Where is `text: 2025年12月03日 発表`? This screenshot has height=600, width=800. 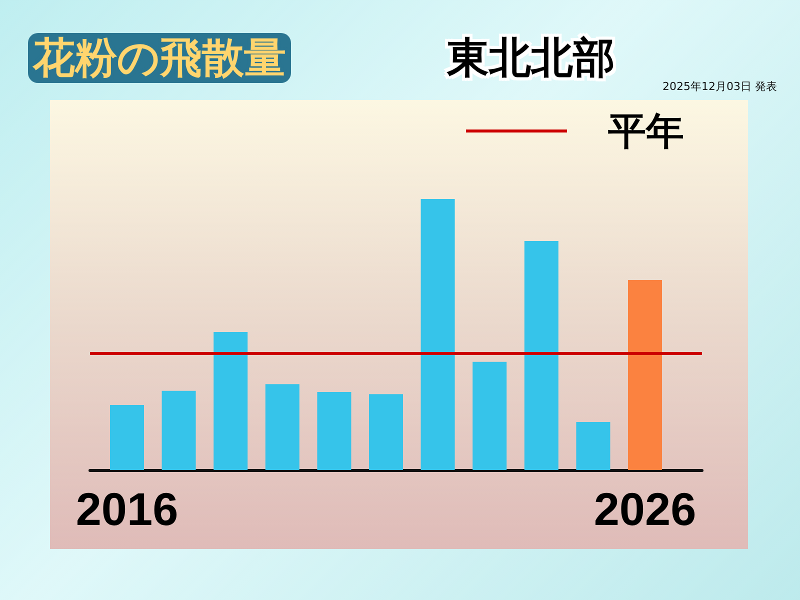 text: 2025年12月03日 発表 is located at coordinates (719, 87).